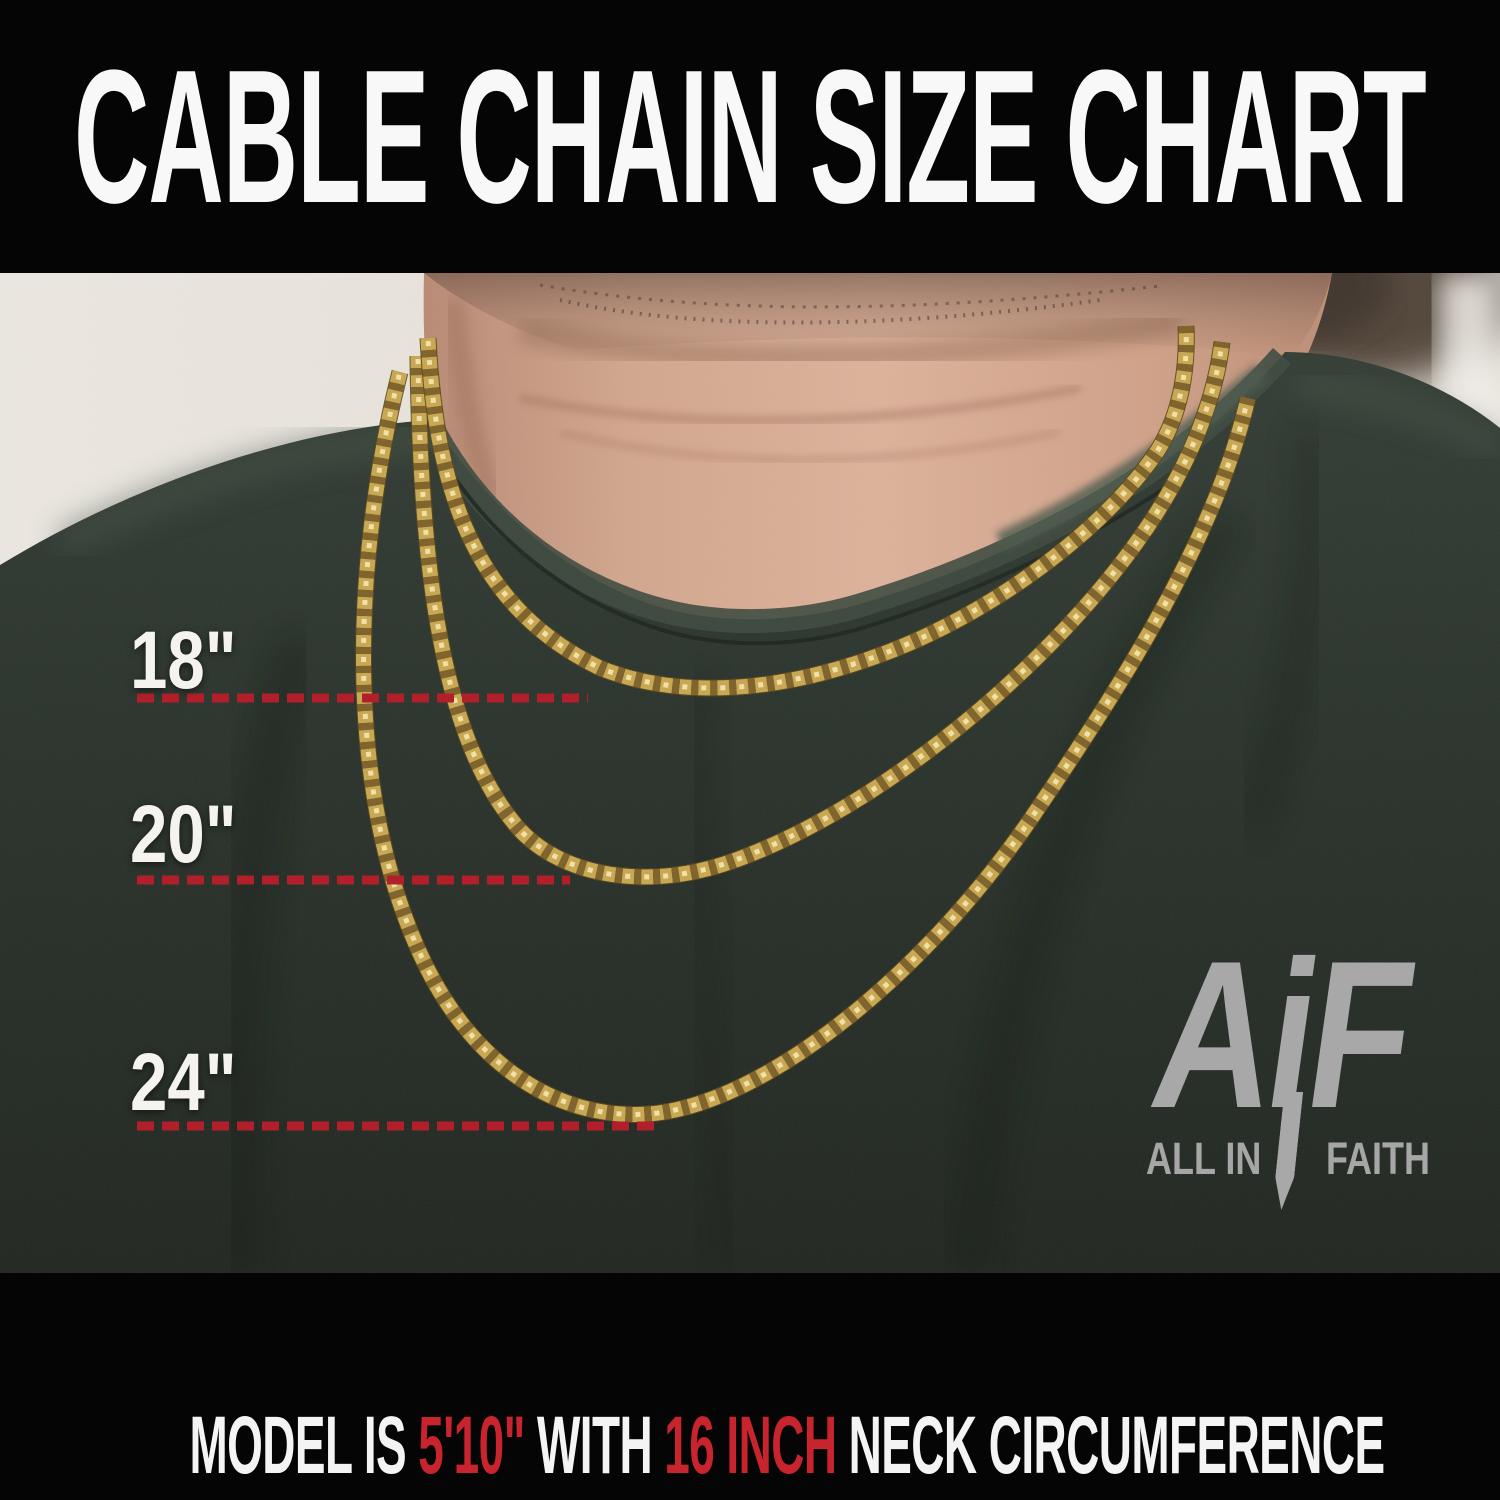 The image size is (1500, 1500). I want to click on model-height-value: 5'10", so click(471, 1445).